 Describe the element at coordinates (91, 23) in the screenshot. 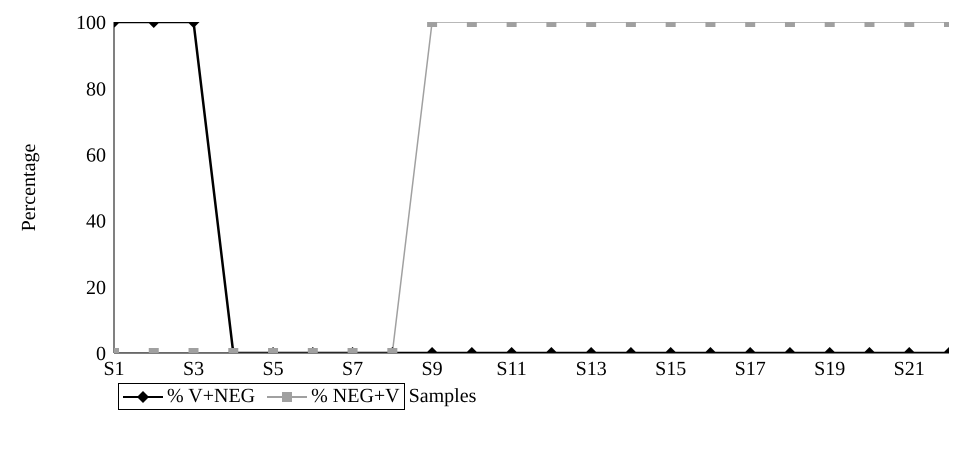

I see `y-tick-label: 100` at that location.